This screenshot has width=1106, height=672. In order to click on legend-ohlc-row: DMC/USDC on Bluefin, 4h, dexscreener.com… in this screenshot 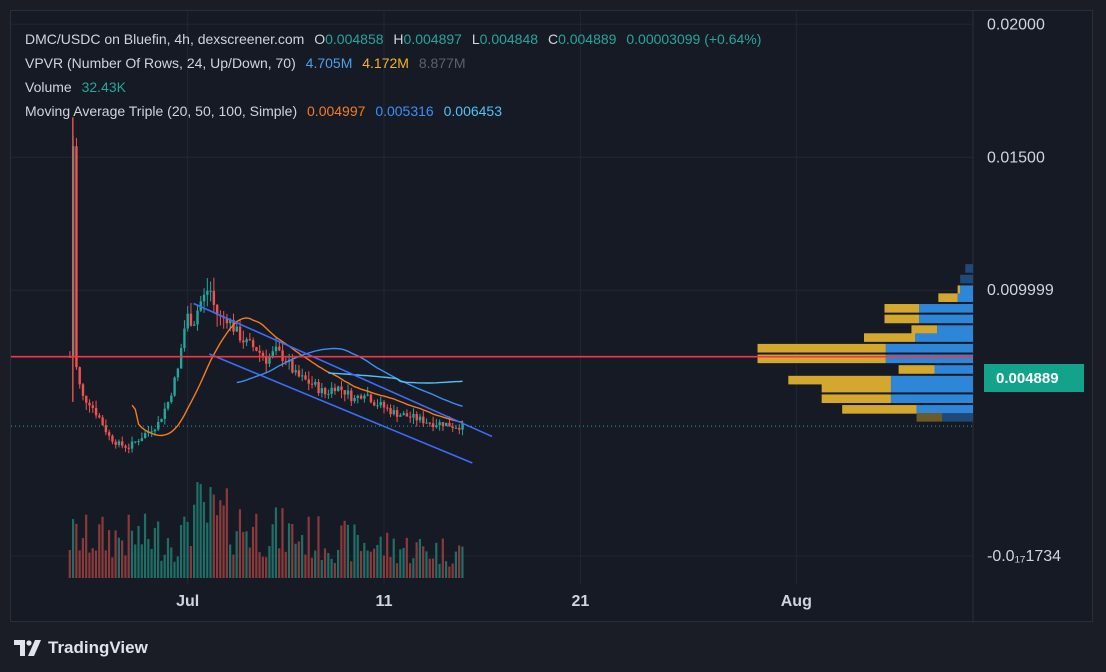, I will do `click(393, 39)`.